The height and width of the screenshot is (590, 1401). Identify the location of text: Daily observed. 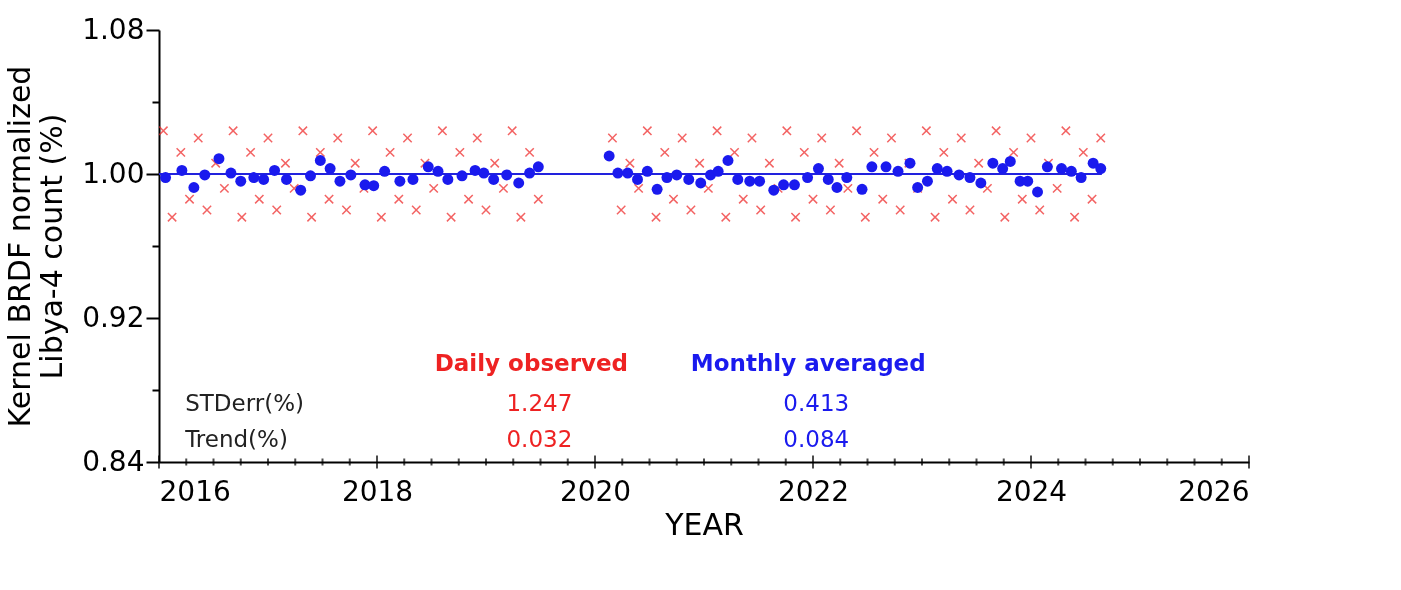
(531, 362).